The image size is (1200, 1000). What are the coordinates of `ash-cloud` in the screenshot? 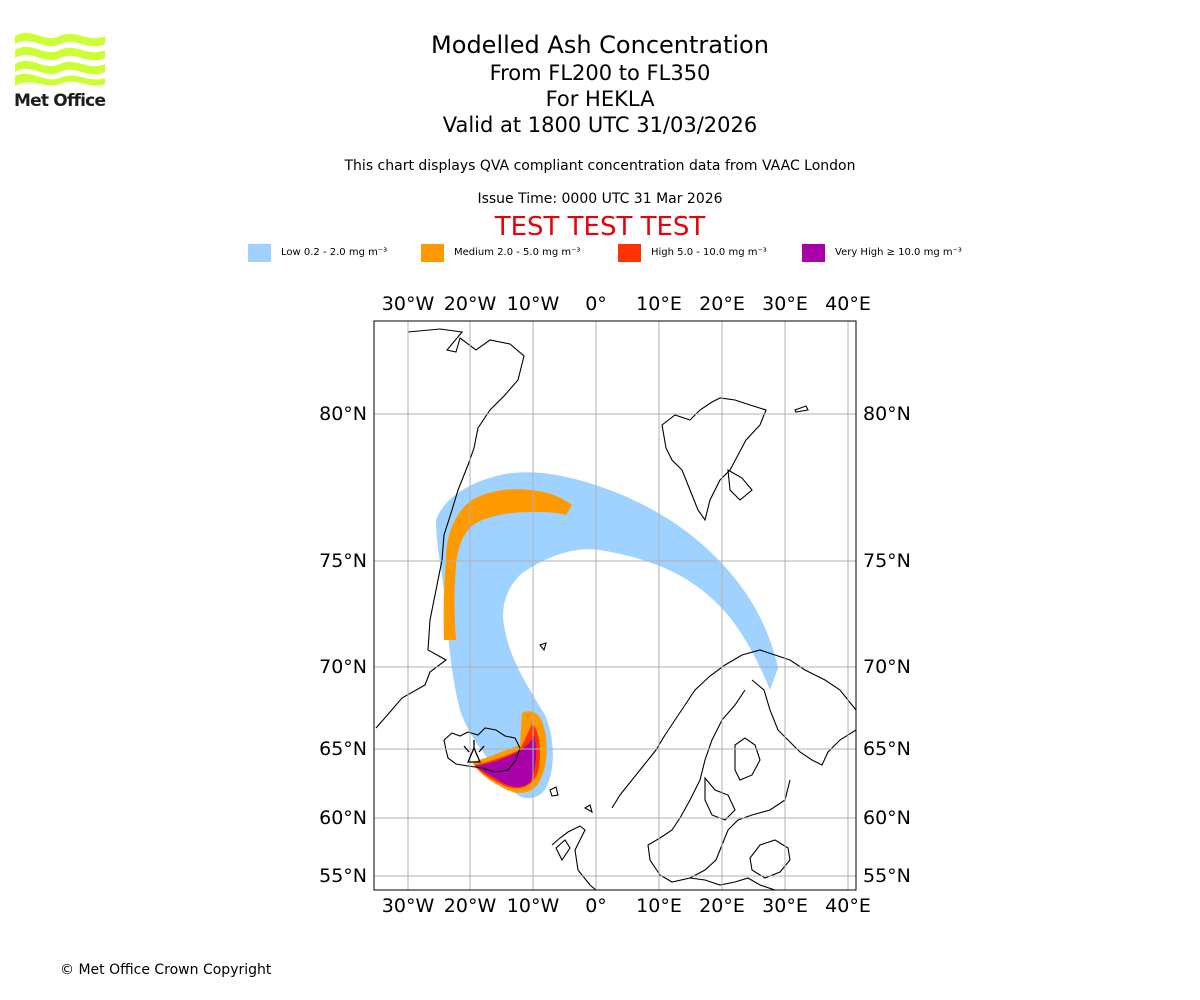 It's located at (607, 635).